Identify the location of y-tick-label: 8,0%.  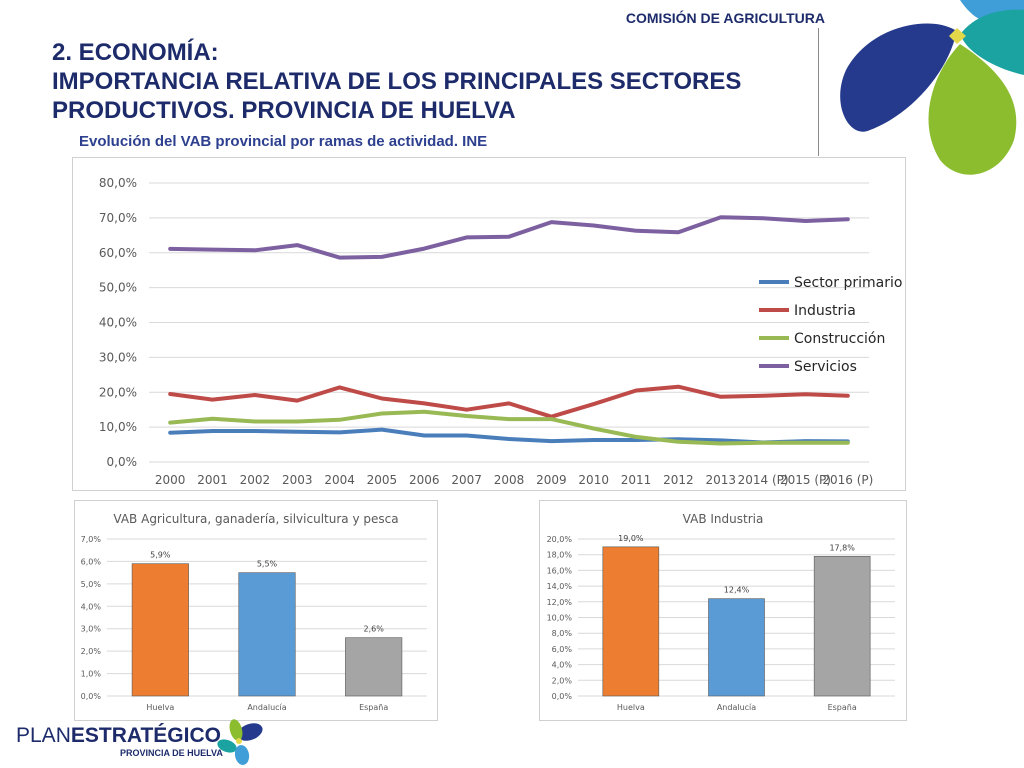
(562, 633).